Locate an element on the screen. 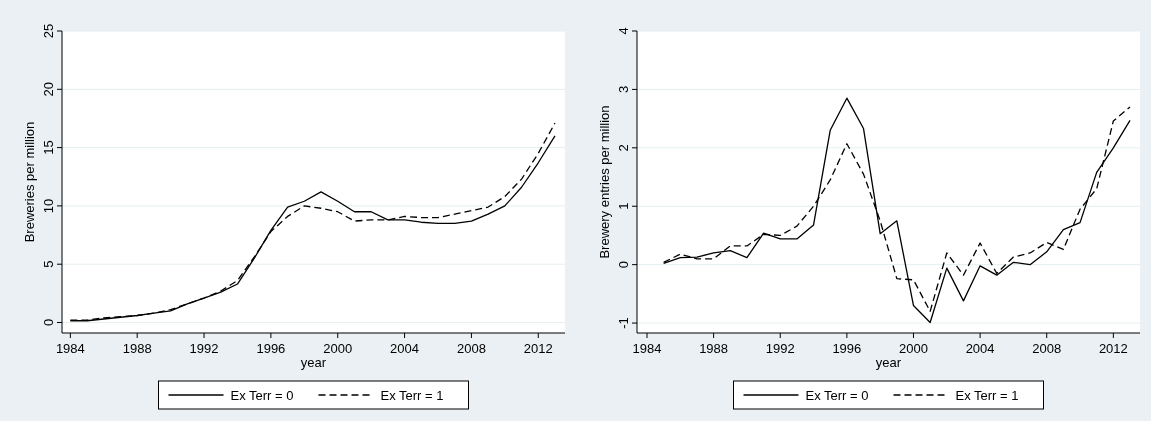 Image resolution: width=1151 pixels, height=421 pixels. y-tick-label: 15 is located at coordinates (48, 147).